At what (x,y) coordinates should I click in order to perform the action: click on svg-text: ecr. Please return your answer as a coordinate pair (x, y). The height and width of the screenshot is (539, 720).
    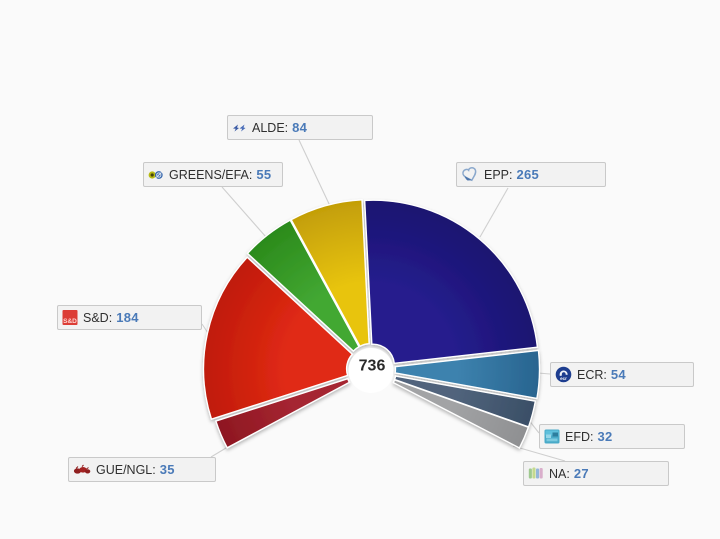
    Looking at the image, I should click on (563, 378).